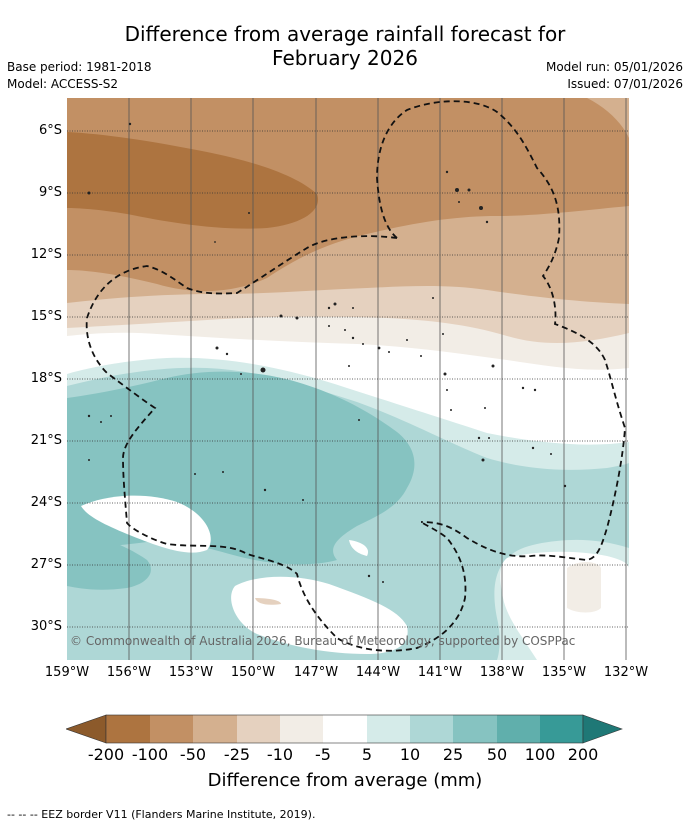 This screenshot has width=690, height=827. I want to click on title-line-2: February 2026, so click(345, 58).